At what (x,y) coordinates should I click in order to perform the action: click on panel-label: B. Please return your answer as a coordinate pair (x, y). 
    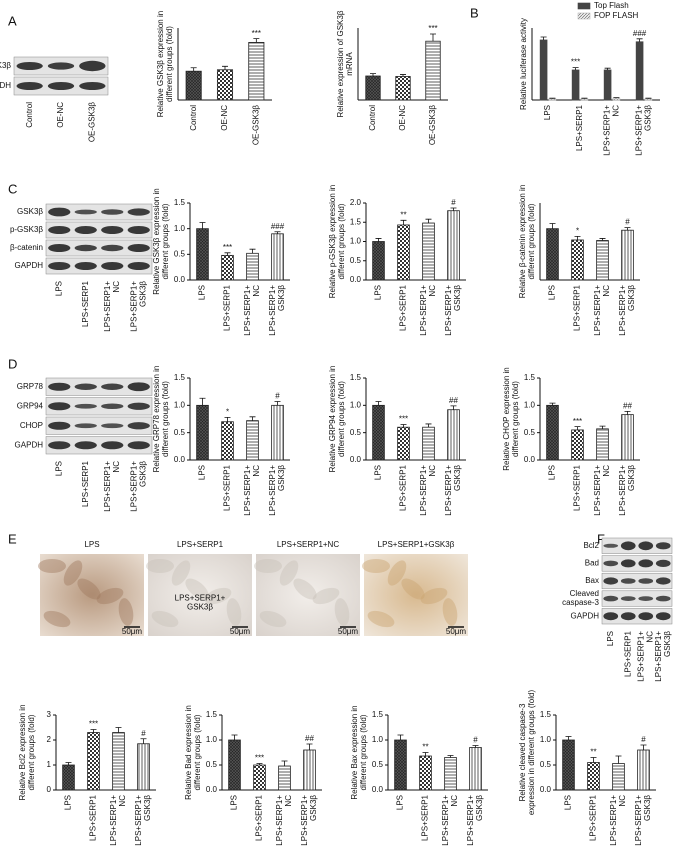
    Looking at the image, I should click on (474, 12).